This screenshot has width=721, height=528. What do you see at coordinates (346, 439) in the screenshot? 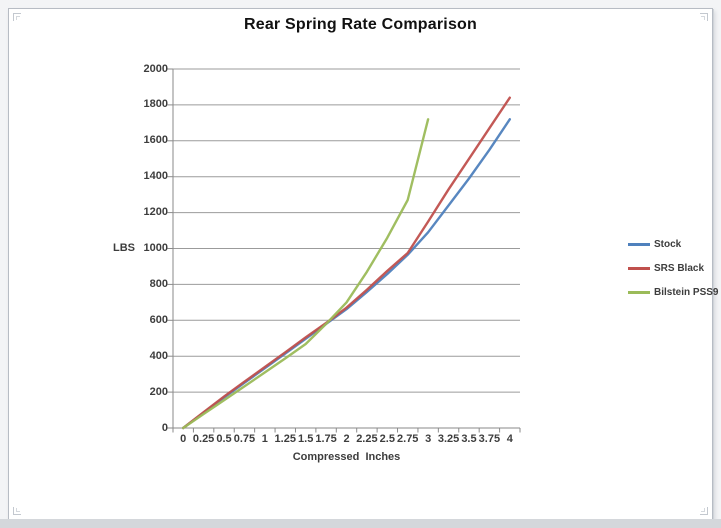
I see `x-tick-label: 2` at bounding box center [346, 439].